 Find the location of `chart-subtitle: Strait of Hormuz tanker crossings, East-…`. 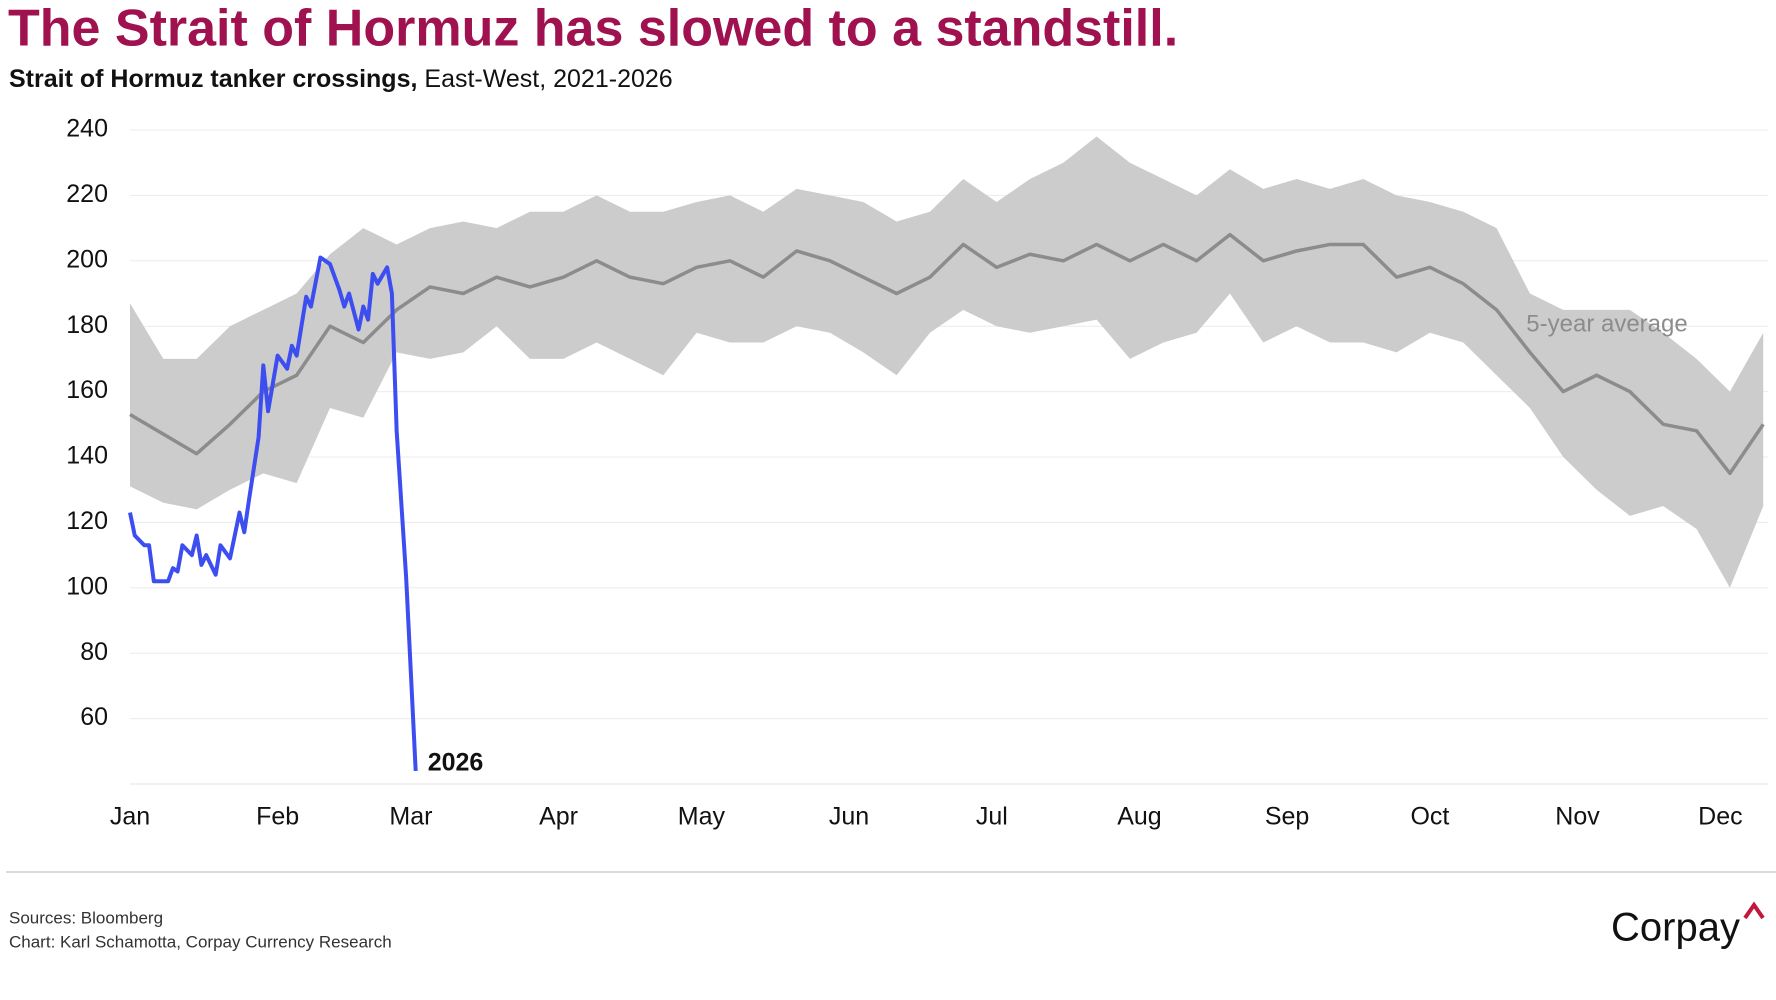

chart-subtitle: Strait of Hormuz tanker crossings, East-… is located at coordinates (341, 79).